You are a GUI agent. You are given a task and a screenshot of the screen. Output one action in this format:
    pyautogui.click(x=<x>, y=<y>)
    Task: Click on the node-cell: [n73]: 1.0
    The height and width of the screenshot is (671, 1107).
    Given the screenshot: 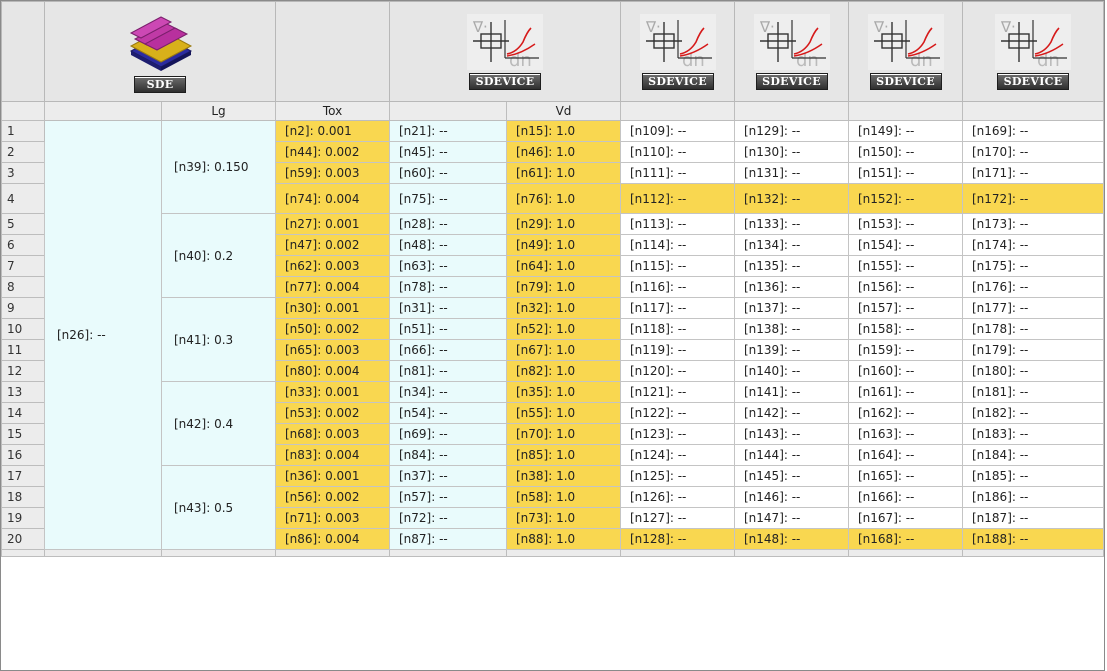 What is the action you would take?
    pyautogui.click(x=563, y=518)
    